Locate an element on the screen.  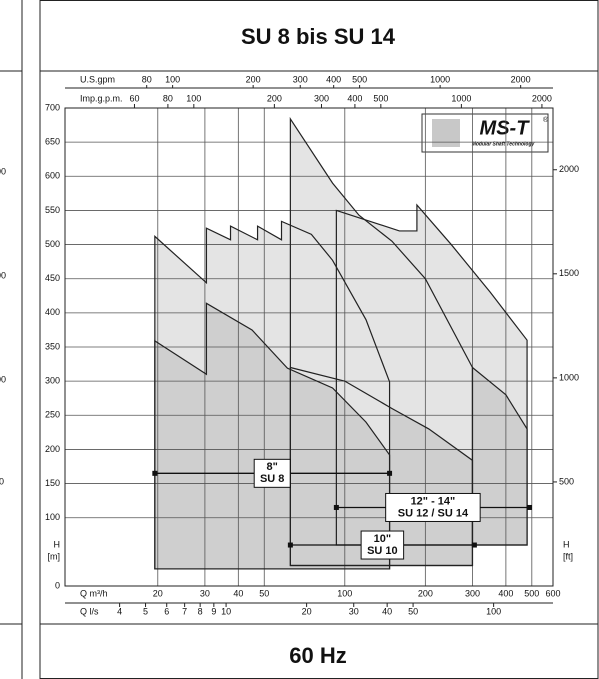
y-tick-label: 400 is located at coordinates (52, 312).